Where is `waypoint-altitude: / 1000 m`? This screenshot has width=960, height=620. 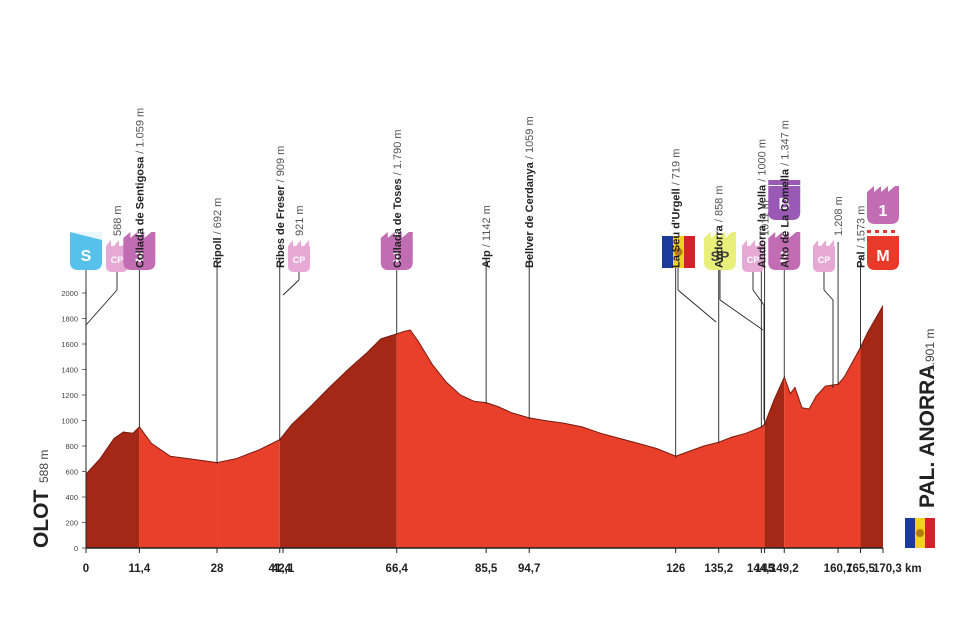 waypoint-altitude: / 1000 m is located at coordinates (762, 162).